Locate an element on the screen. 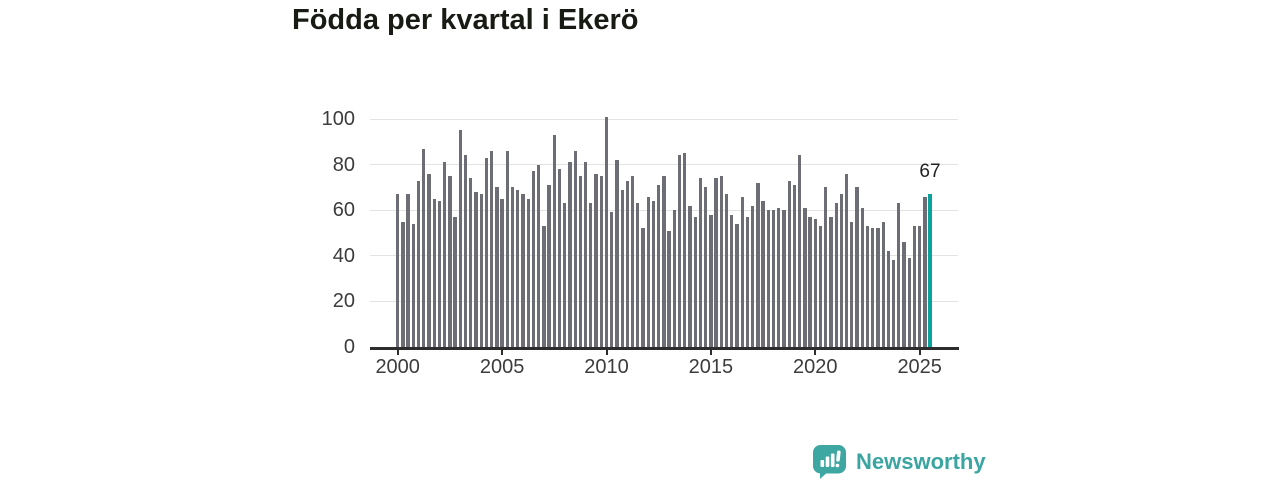 This screenshot has width=1280, height=480. y-axis-label-20: 20 is located at coordinates (343, 301).